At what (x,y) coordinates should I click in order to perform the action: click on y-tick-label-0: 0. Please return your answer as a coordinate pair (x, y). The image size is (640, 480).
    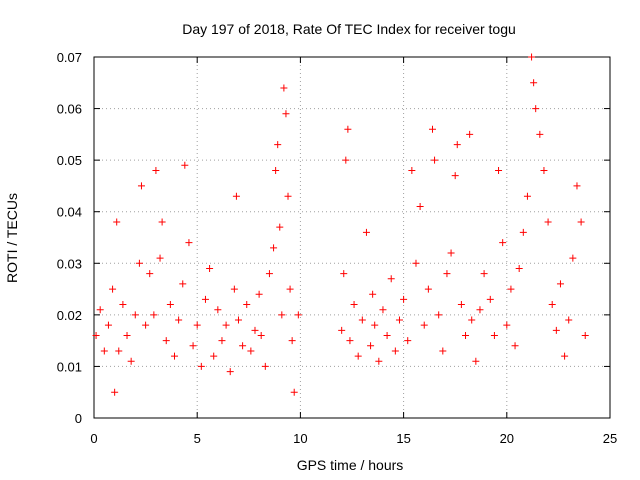
    Looking at the image, I should click on (78, 418).